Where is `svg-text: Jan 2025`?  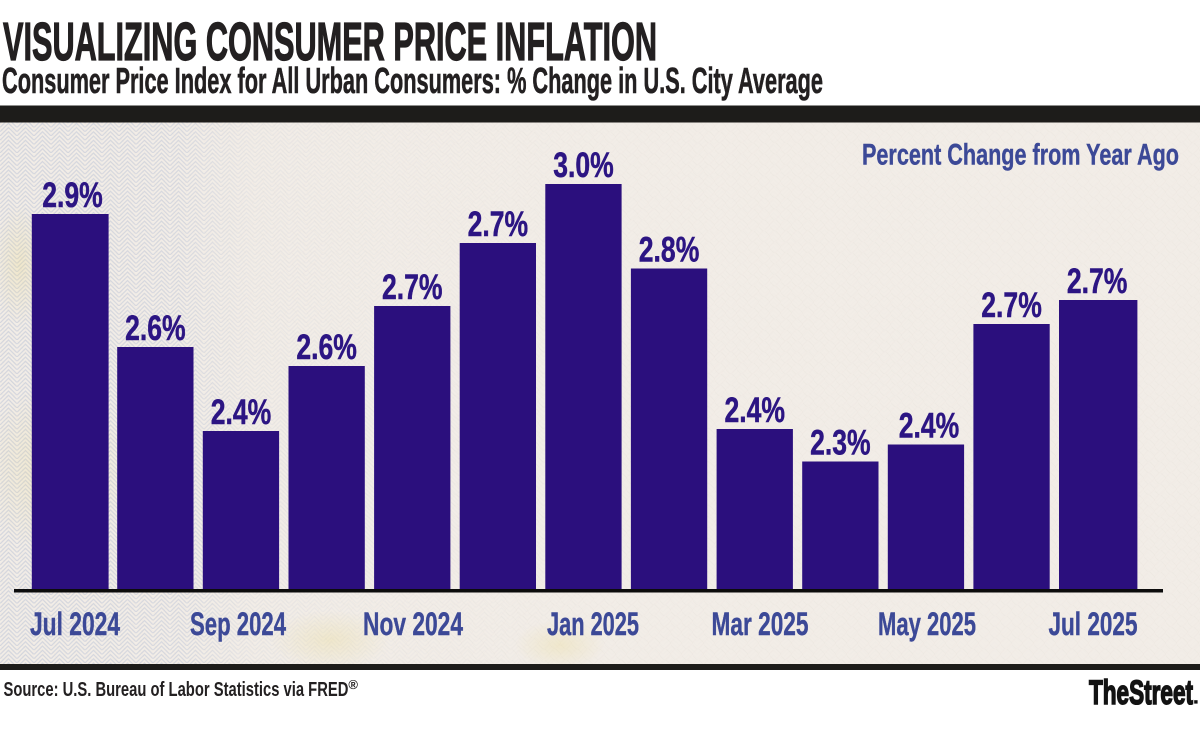 svg-text: Jan 2025 is located at coordinates (593, 624).